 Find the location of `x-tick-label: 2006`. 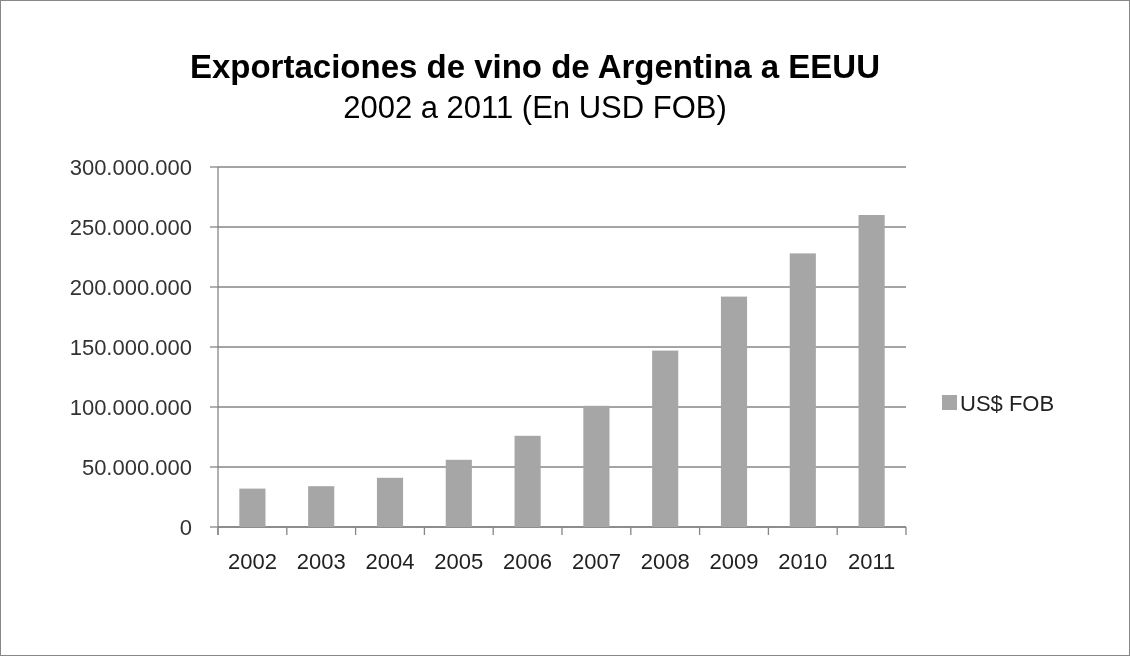

x-tick-label: 2006 is located at coordinates (528, 561).